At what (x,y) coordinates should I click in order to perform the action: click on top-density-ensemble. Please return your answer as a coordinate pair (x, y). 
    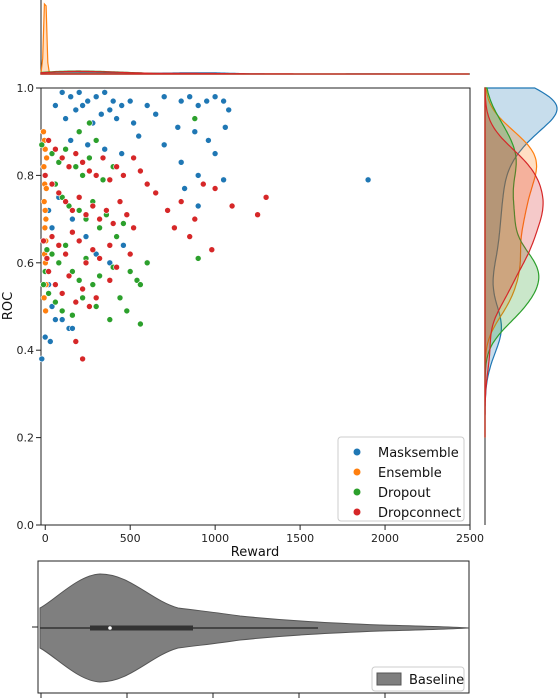
    Looking at the image, I should click on (255, 38).